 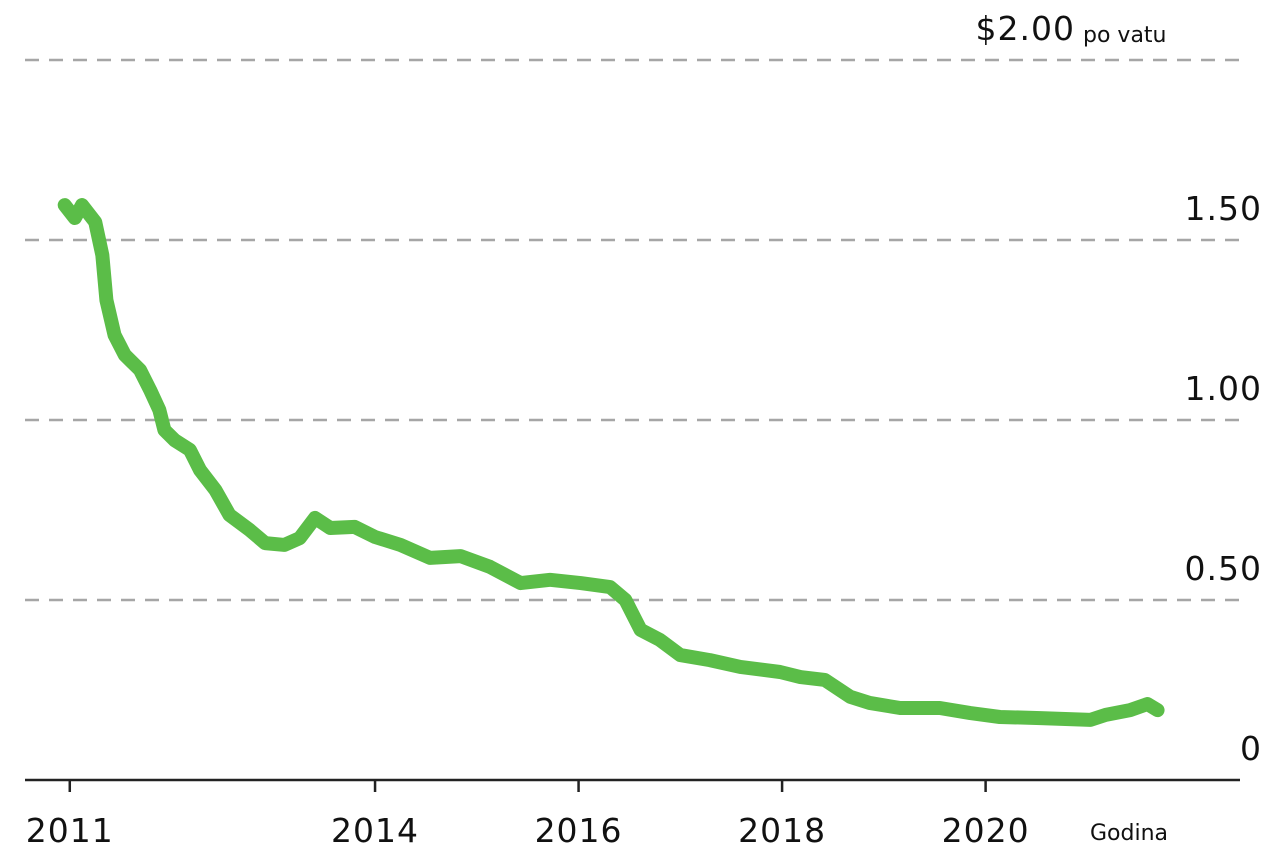 What do you see at coordinates (579, 829) in the screenshot?
I see `x-tick-label: 2016` at bounding box center [579, 829].